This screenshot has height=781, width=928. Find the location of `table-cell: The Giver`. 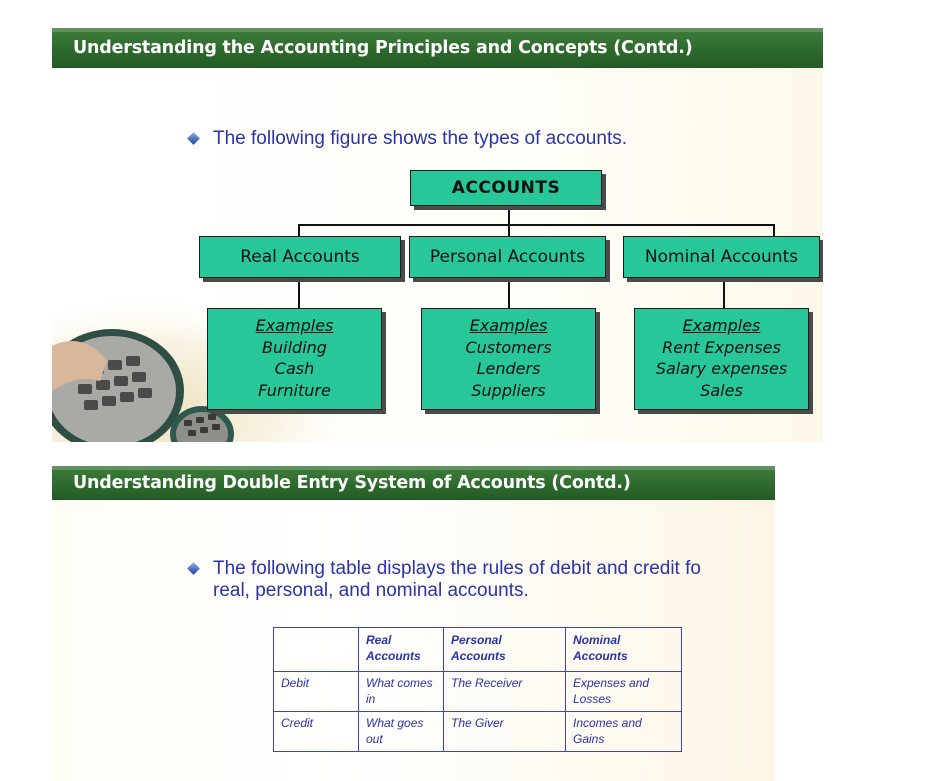

table-cell: The Giver is located at coordinates (504, 731).